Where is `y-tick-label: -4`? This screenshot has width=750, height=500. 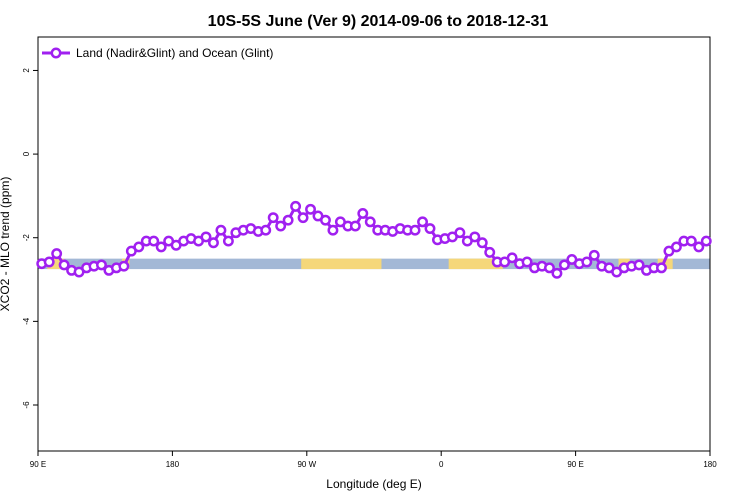 y-tick-label: -4 is located at coordinates (26, 321).